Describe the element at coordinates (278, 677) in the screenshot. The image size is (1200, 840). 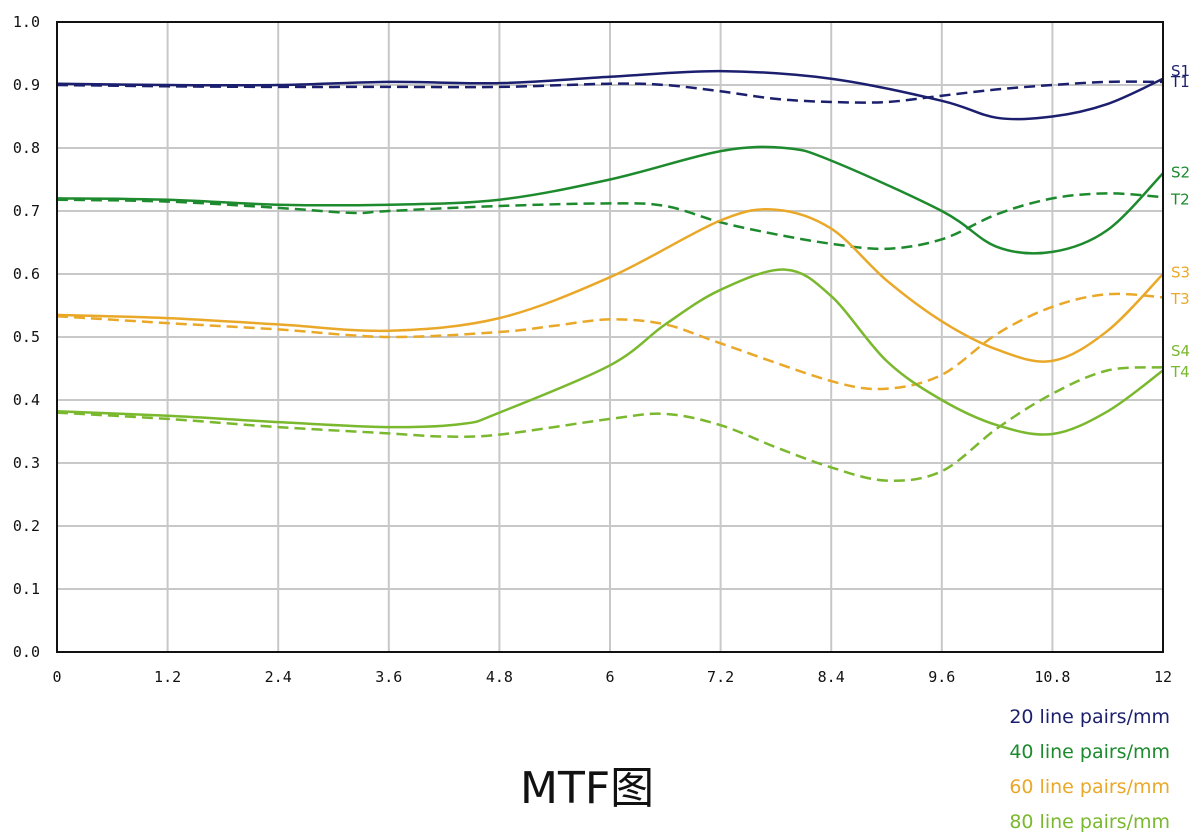
I see `x-tick-label-2: 2.4` at that location.